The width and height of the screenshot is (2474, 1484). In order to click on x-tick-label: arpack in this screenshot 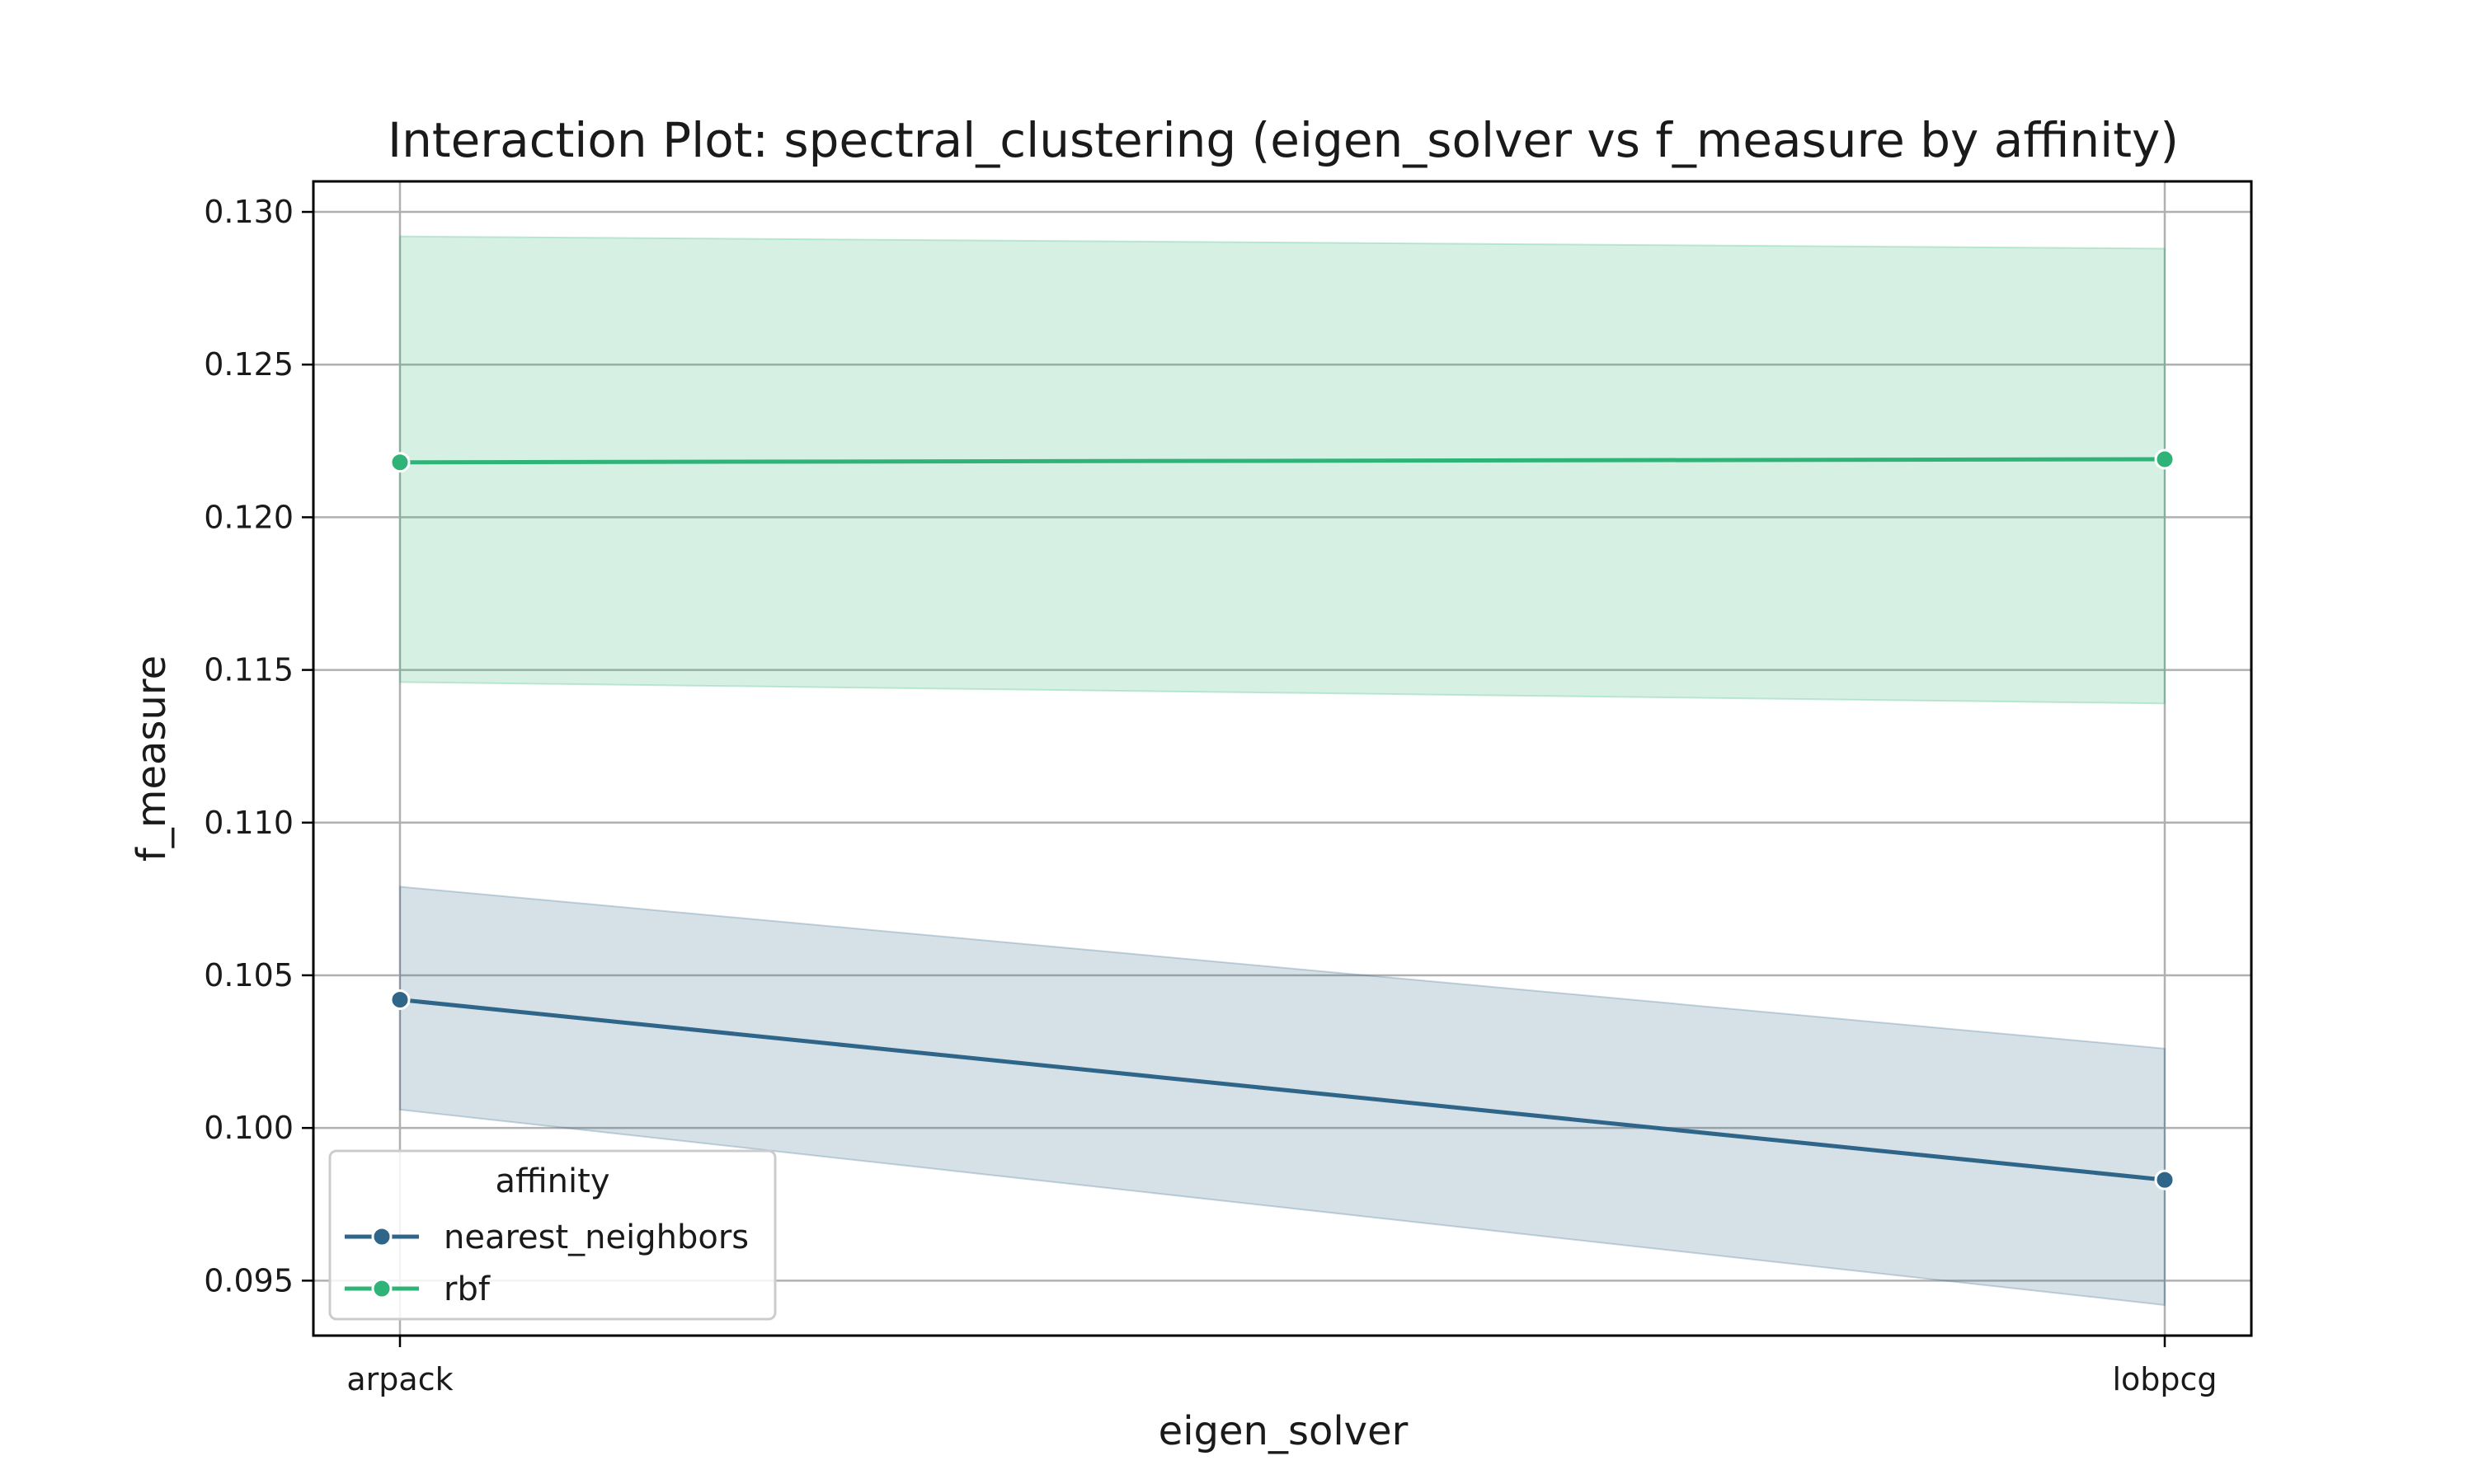, I will do `click(399, 1379)`.